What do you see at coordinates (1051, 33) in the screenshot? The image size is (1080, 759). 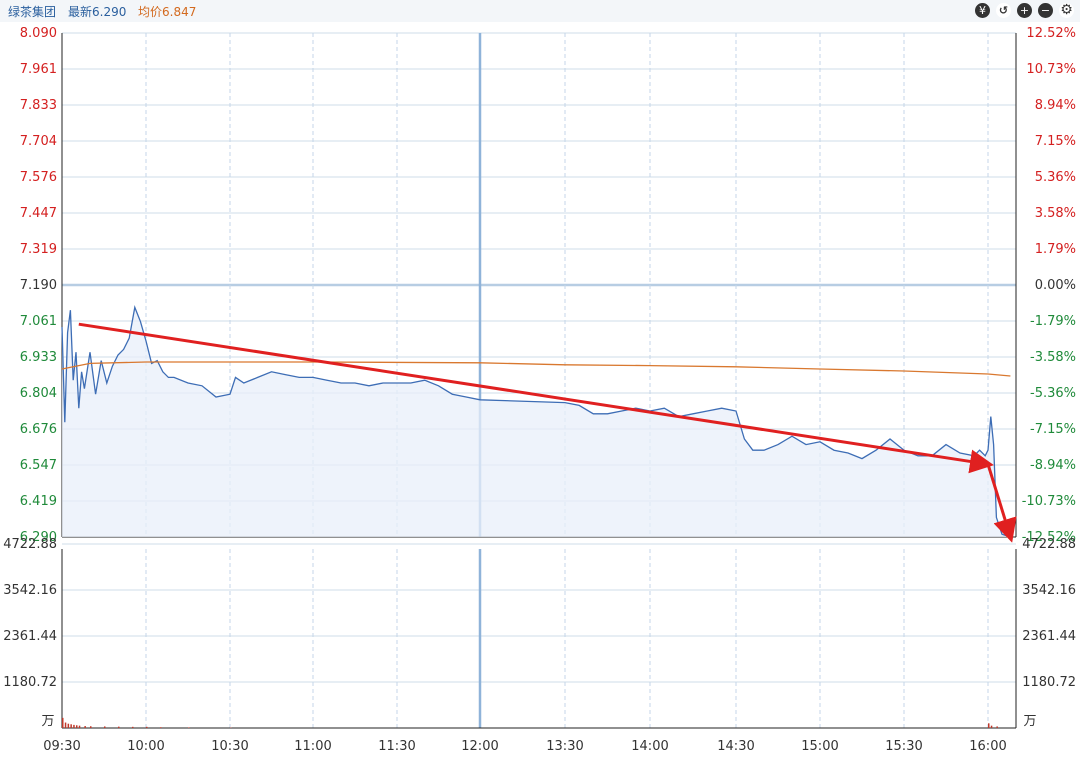 I see `percent-tick-label: 12.52%` at bounding box center [1051, 33].